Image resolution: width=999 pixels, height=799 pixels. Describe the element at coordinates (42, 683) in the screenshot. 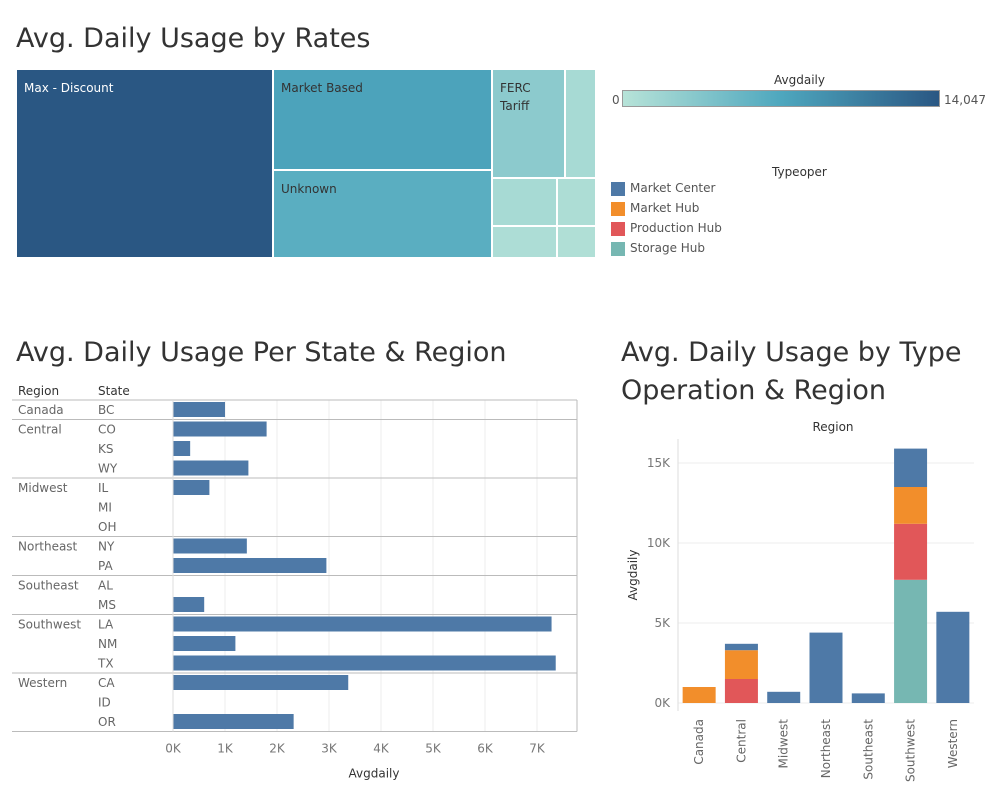

I see `region-label: Western` at that location.